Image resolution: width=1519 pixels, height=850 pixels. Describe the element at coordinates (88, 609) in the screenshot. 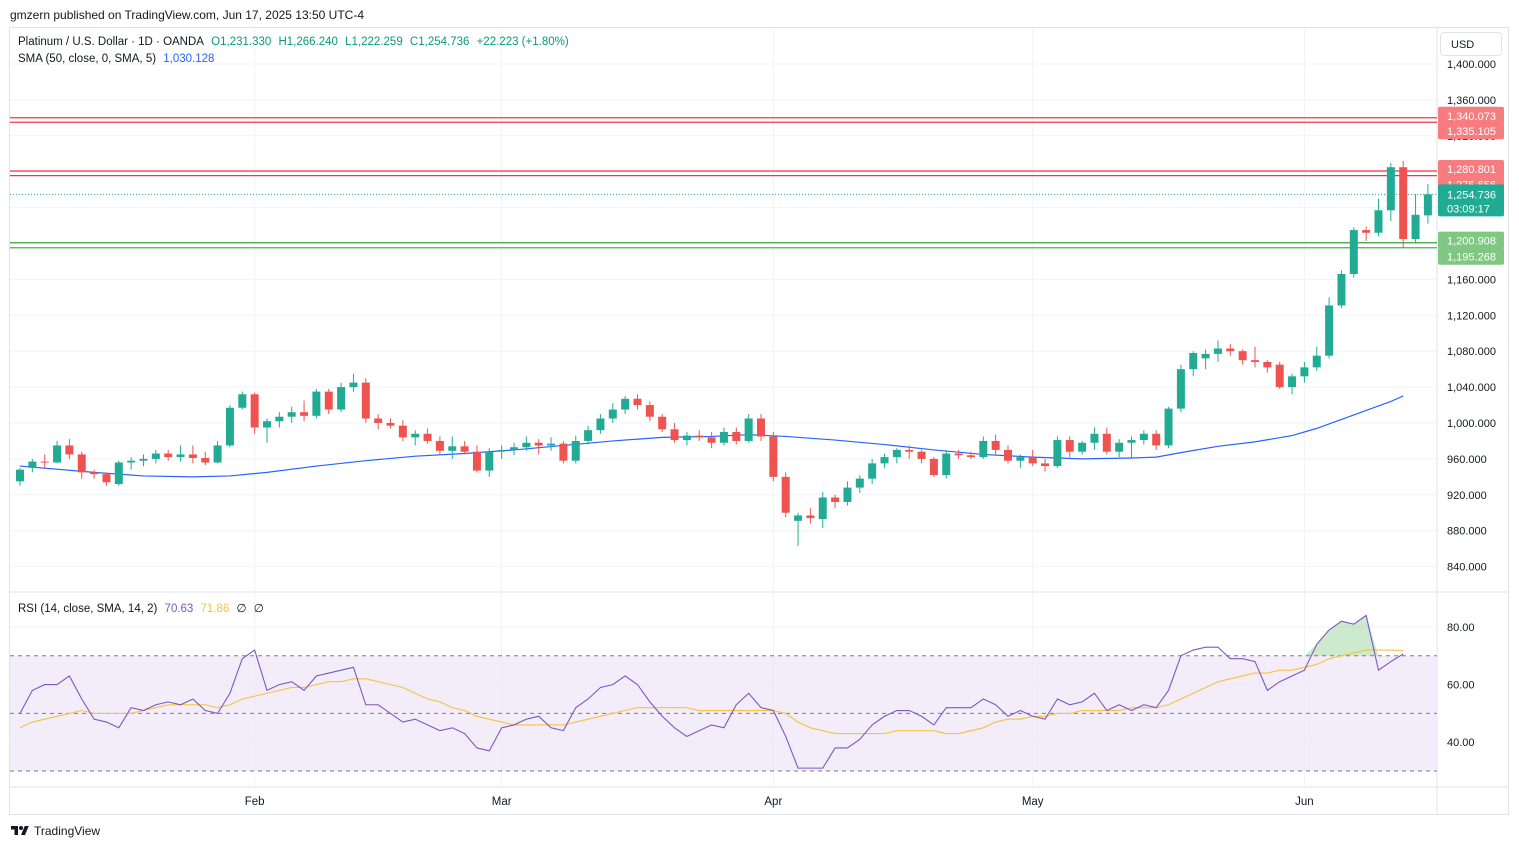

I see `rsi-label: RSI (14, close, SMA, 14, 2)` at that location.